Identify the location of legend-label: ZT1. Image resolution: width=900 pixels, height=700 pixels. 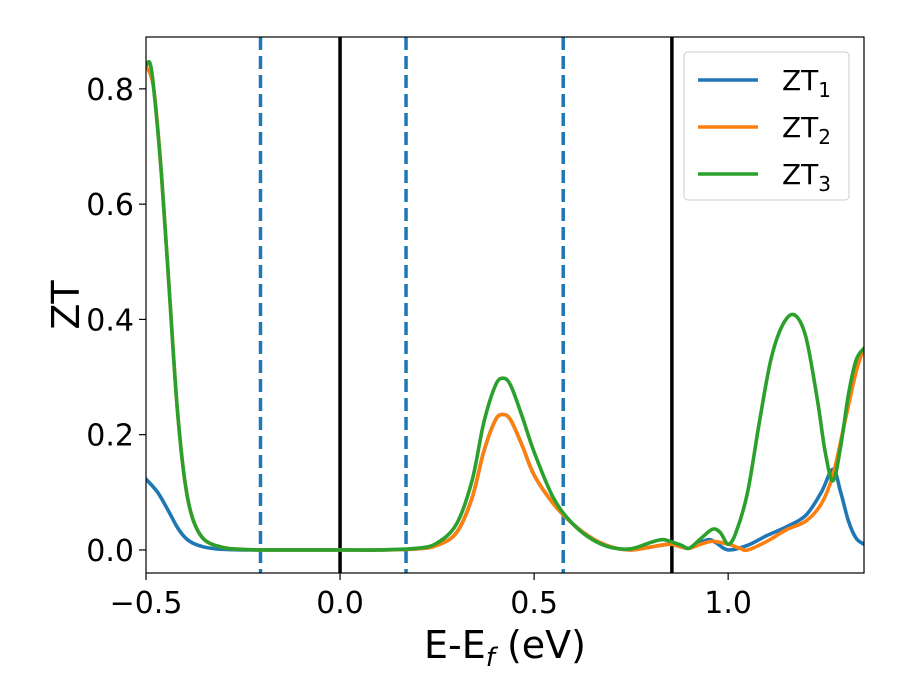
(806, 83).